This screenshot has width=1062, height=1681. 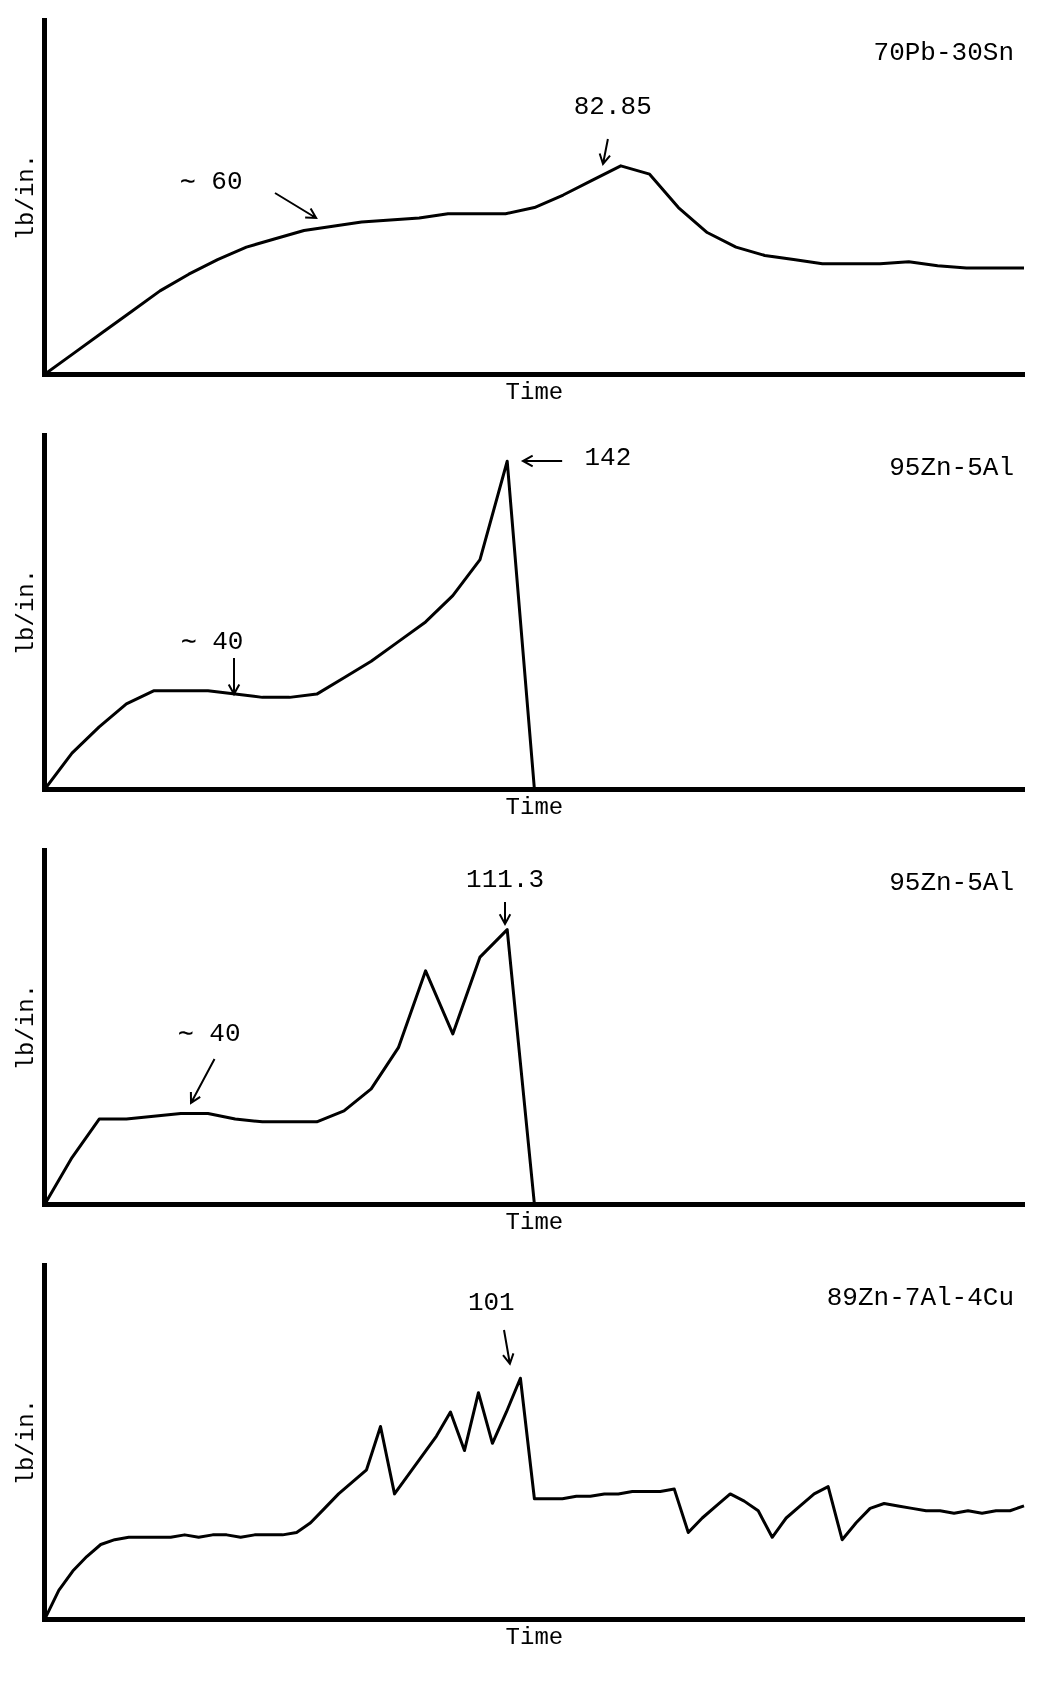 I want to click on text: 82.85, so click(x=612, y=107).